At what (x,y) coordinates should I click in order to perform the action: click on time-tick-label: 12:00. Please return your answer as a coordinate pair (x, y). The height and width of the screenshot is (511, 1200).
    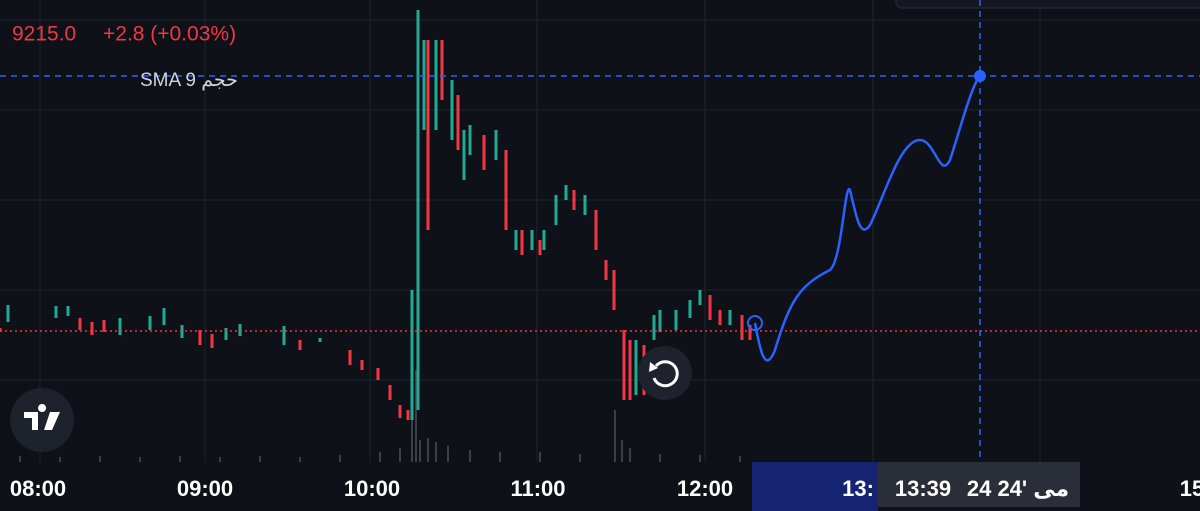
    Looking at the image, I should click on (705, 488).